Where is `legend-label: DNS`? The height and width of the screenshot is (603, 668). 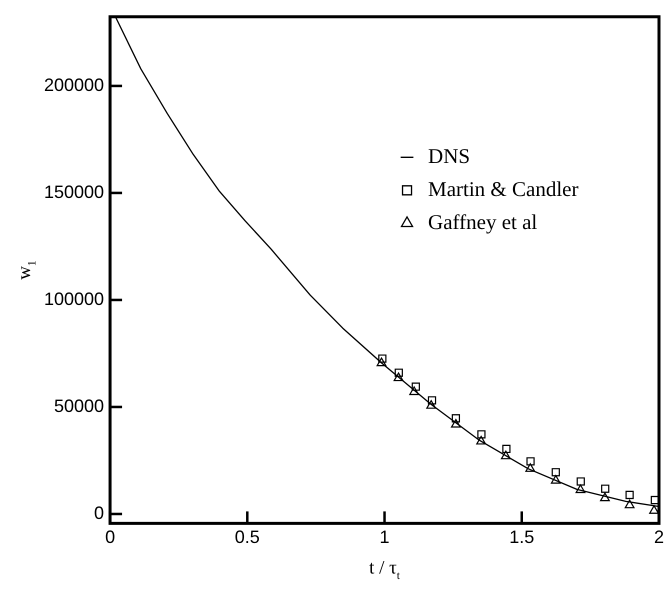
legend-label: DNS is located at coordinates (449, 156).